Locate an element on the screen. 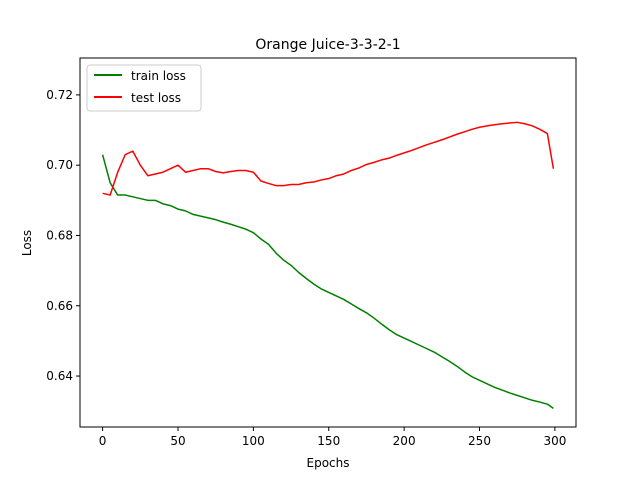  x-tick-label: 200 is located at coordinates (404, 441).